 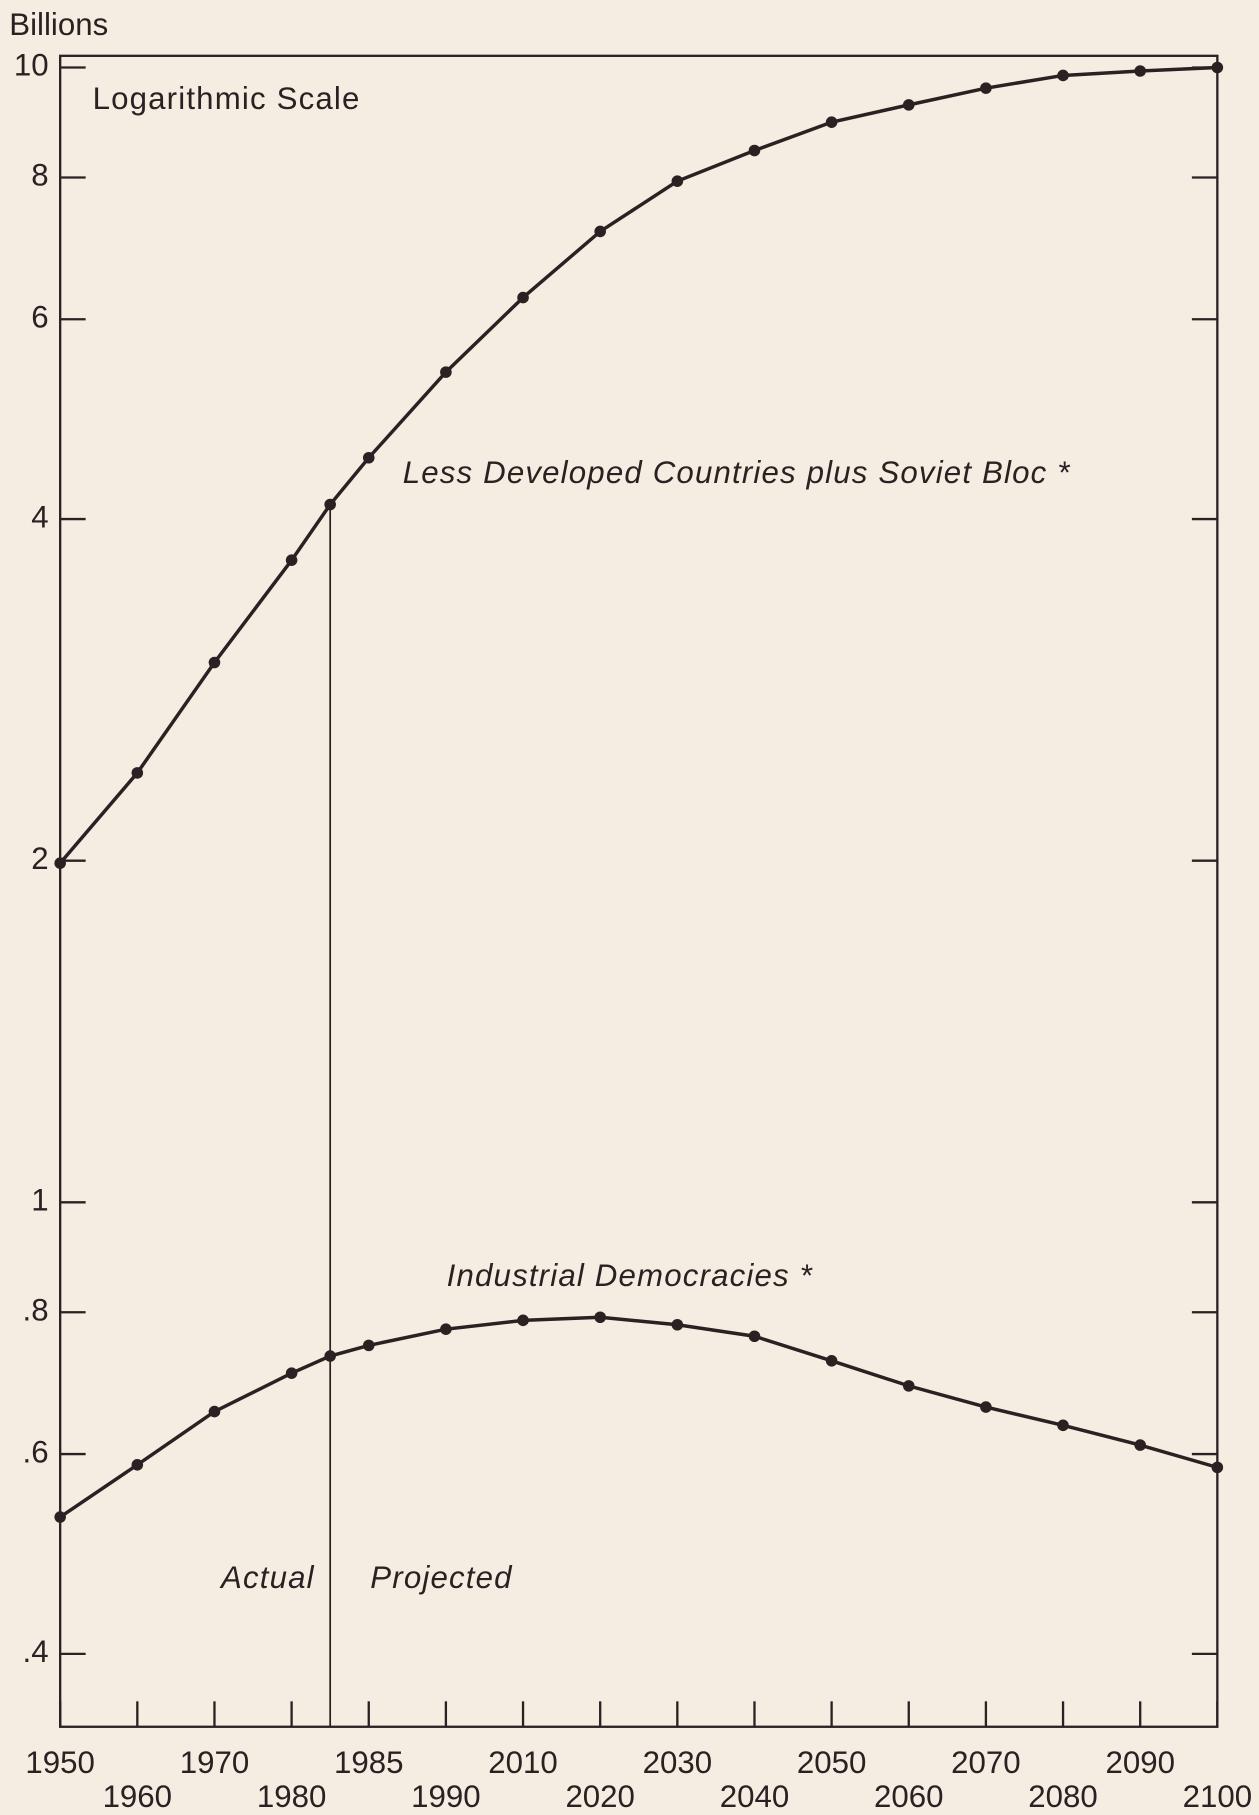 What do you see at coordinates (1217, 1796) in the screenshot?
I see `x-tick-label: 2100` at bounding box center [1217, 1796].